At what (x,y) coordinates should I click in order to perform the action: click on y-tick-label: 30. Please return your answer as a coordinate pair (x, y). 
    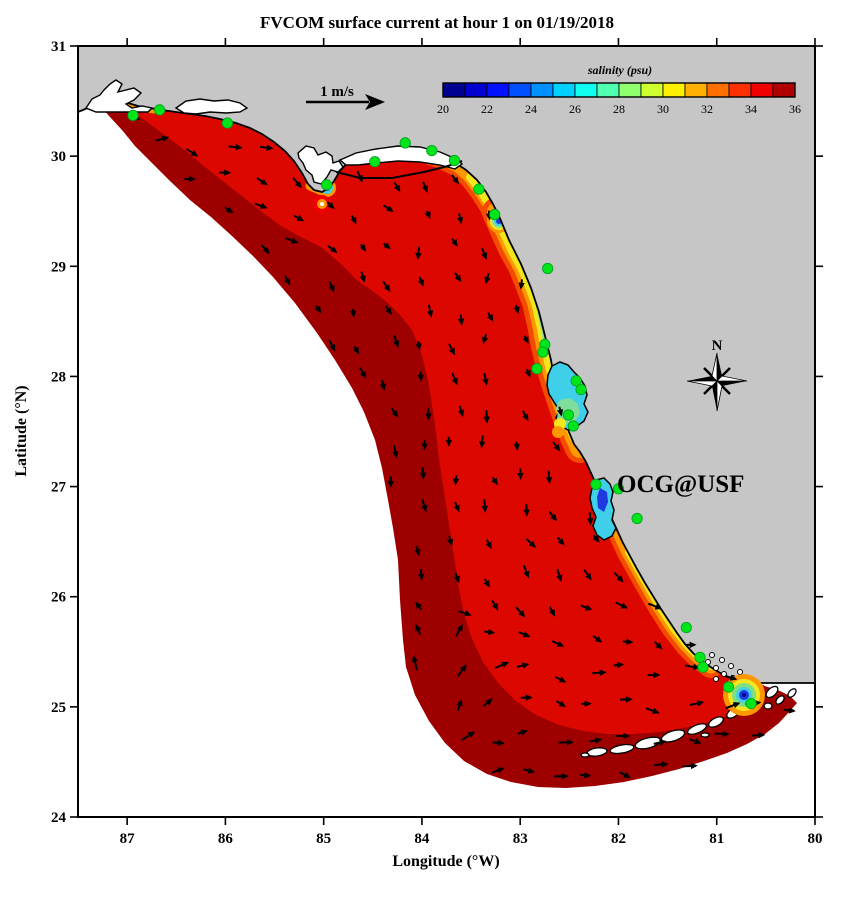
    Looking at the image, I should click on (58, 157).